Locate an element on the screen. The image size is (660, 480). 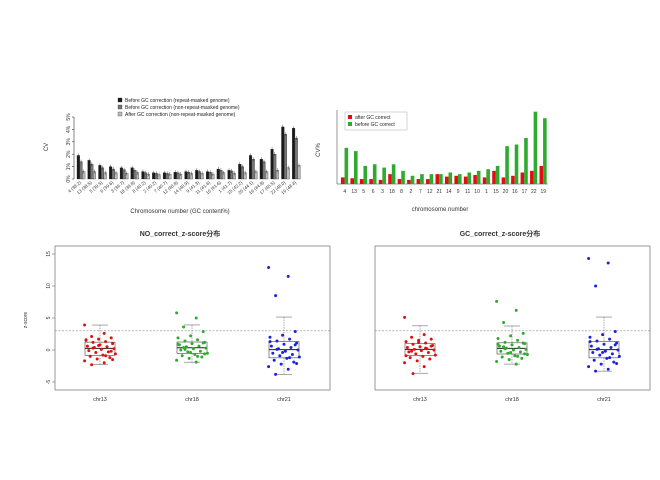
chart1-y-tick-label: 0% is located at coordinates (69, 179).